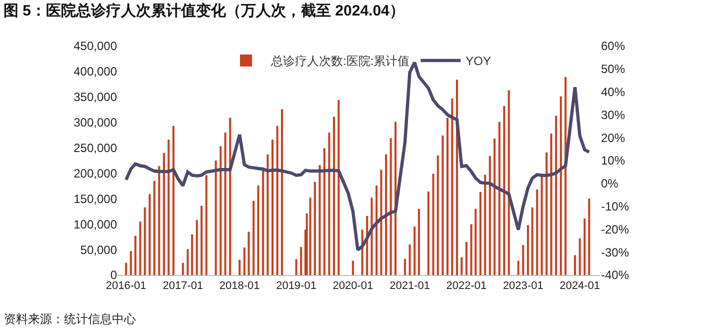 This screenshot has width=703, height=335. What do you see at coordinates (613, 115) in the screenshot?
I see `y2-tick-label: 30%` at bounding box center [613, 115].